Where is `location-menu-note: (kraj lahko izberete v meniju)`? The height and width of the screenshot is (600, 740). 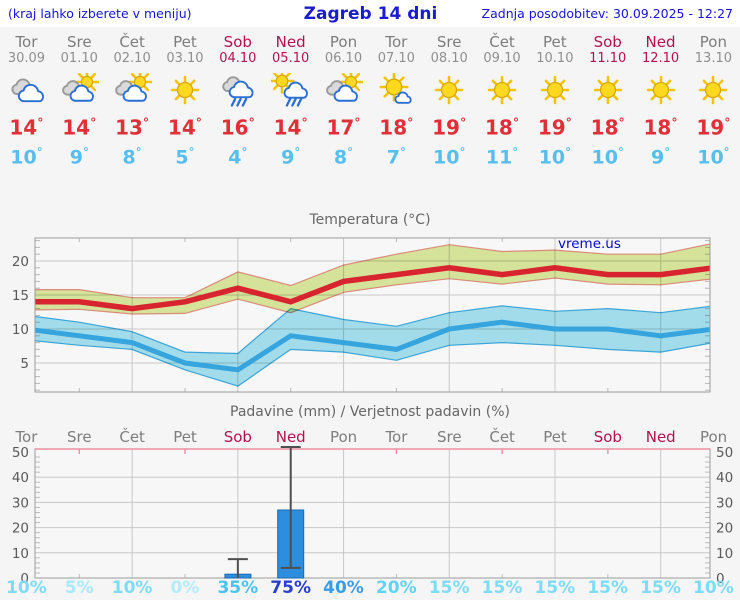
location-menu-note: (kraj lahko izberete v meniju) is located at coordinates (100, 13).